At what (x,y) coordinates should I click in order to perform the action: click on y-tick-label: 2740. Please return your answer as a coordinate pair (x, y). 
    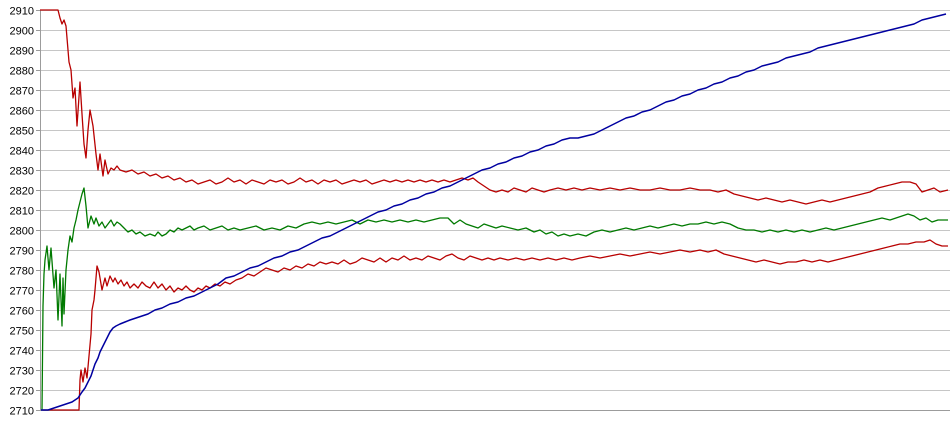
    Looking at the image, I should click on (22, 352).